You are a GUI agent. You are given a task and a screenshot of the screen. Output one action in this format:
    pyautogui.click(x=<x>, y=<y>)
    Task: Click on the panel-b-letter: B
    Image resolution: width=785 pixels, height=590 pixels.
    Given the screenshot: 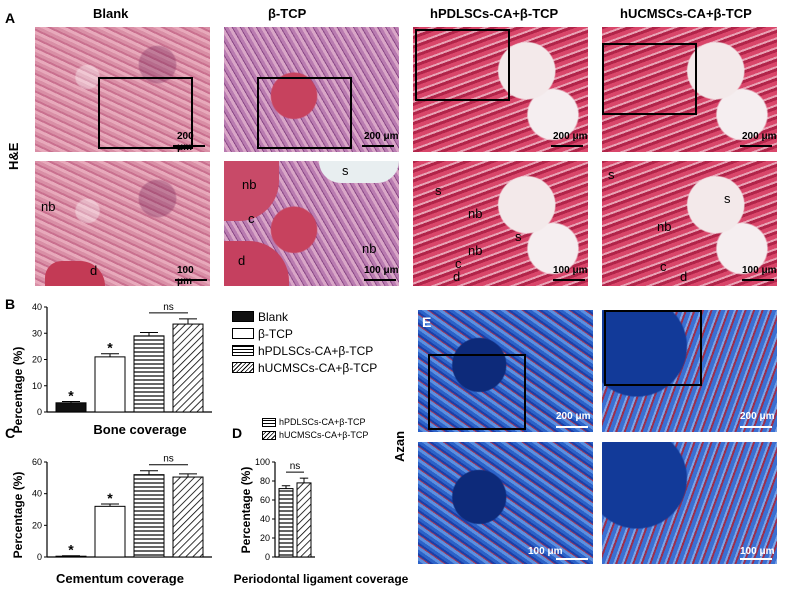 What is the action you would take?
    pyautogui.click(x=10, y=304)
    